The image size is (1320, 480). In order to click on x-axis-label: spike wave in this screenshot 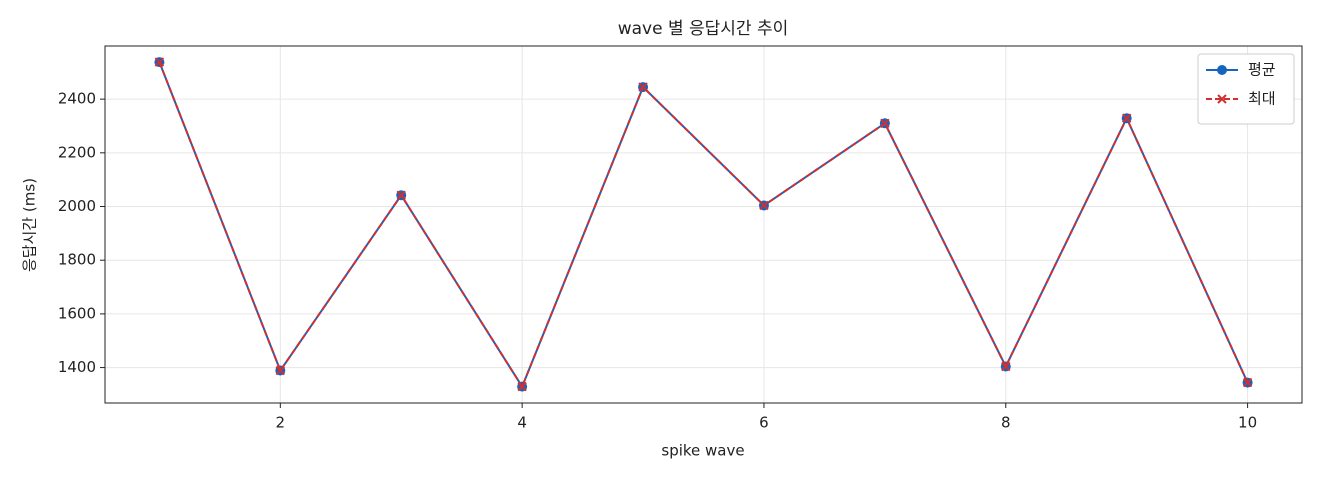, I will do `click(702, 451)`.